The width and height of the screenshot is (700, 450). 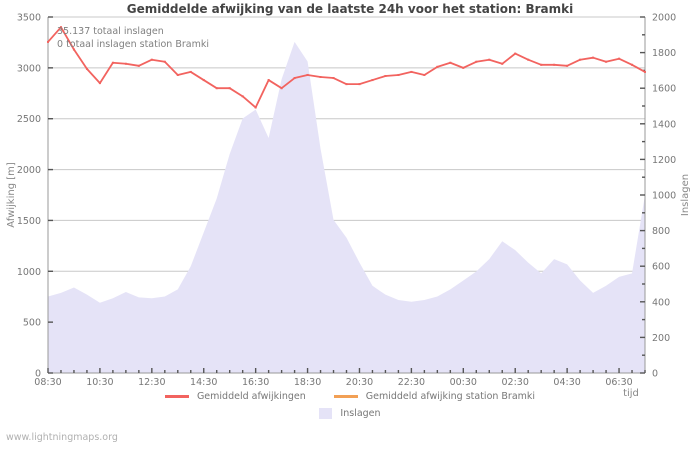 I want to click on svg-text:0 totaal inslagen station Bram: 0 totaal inslagen station Bramki, so click(x=133, y=44).